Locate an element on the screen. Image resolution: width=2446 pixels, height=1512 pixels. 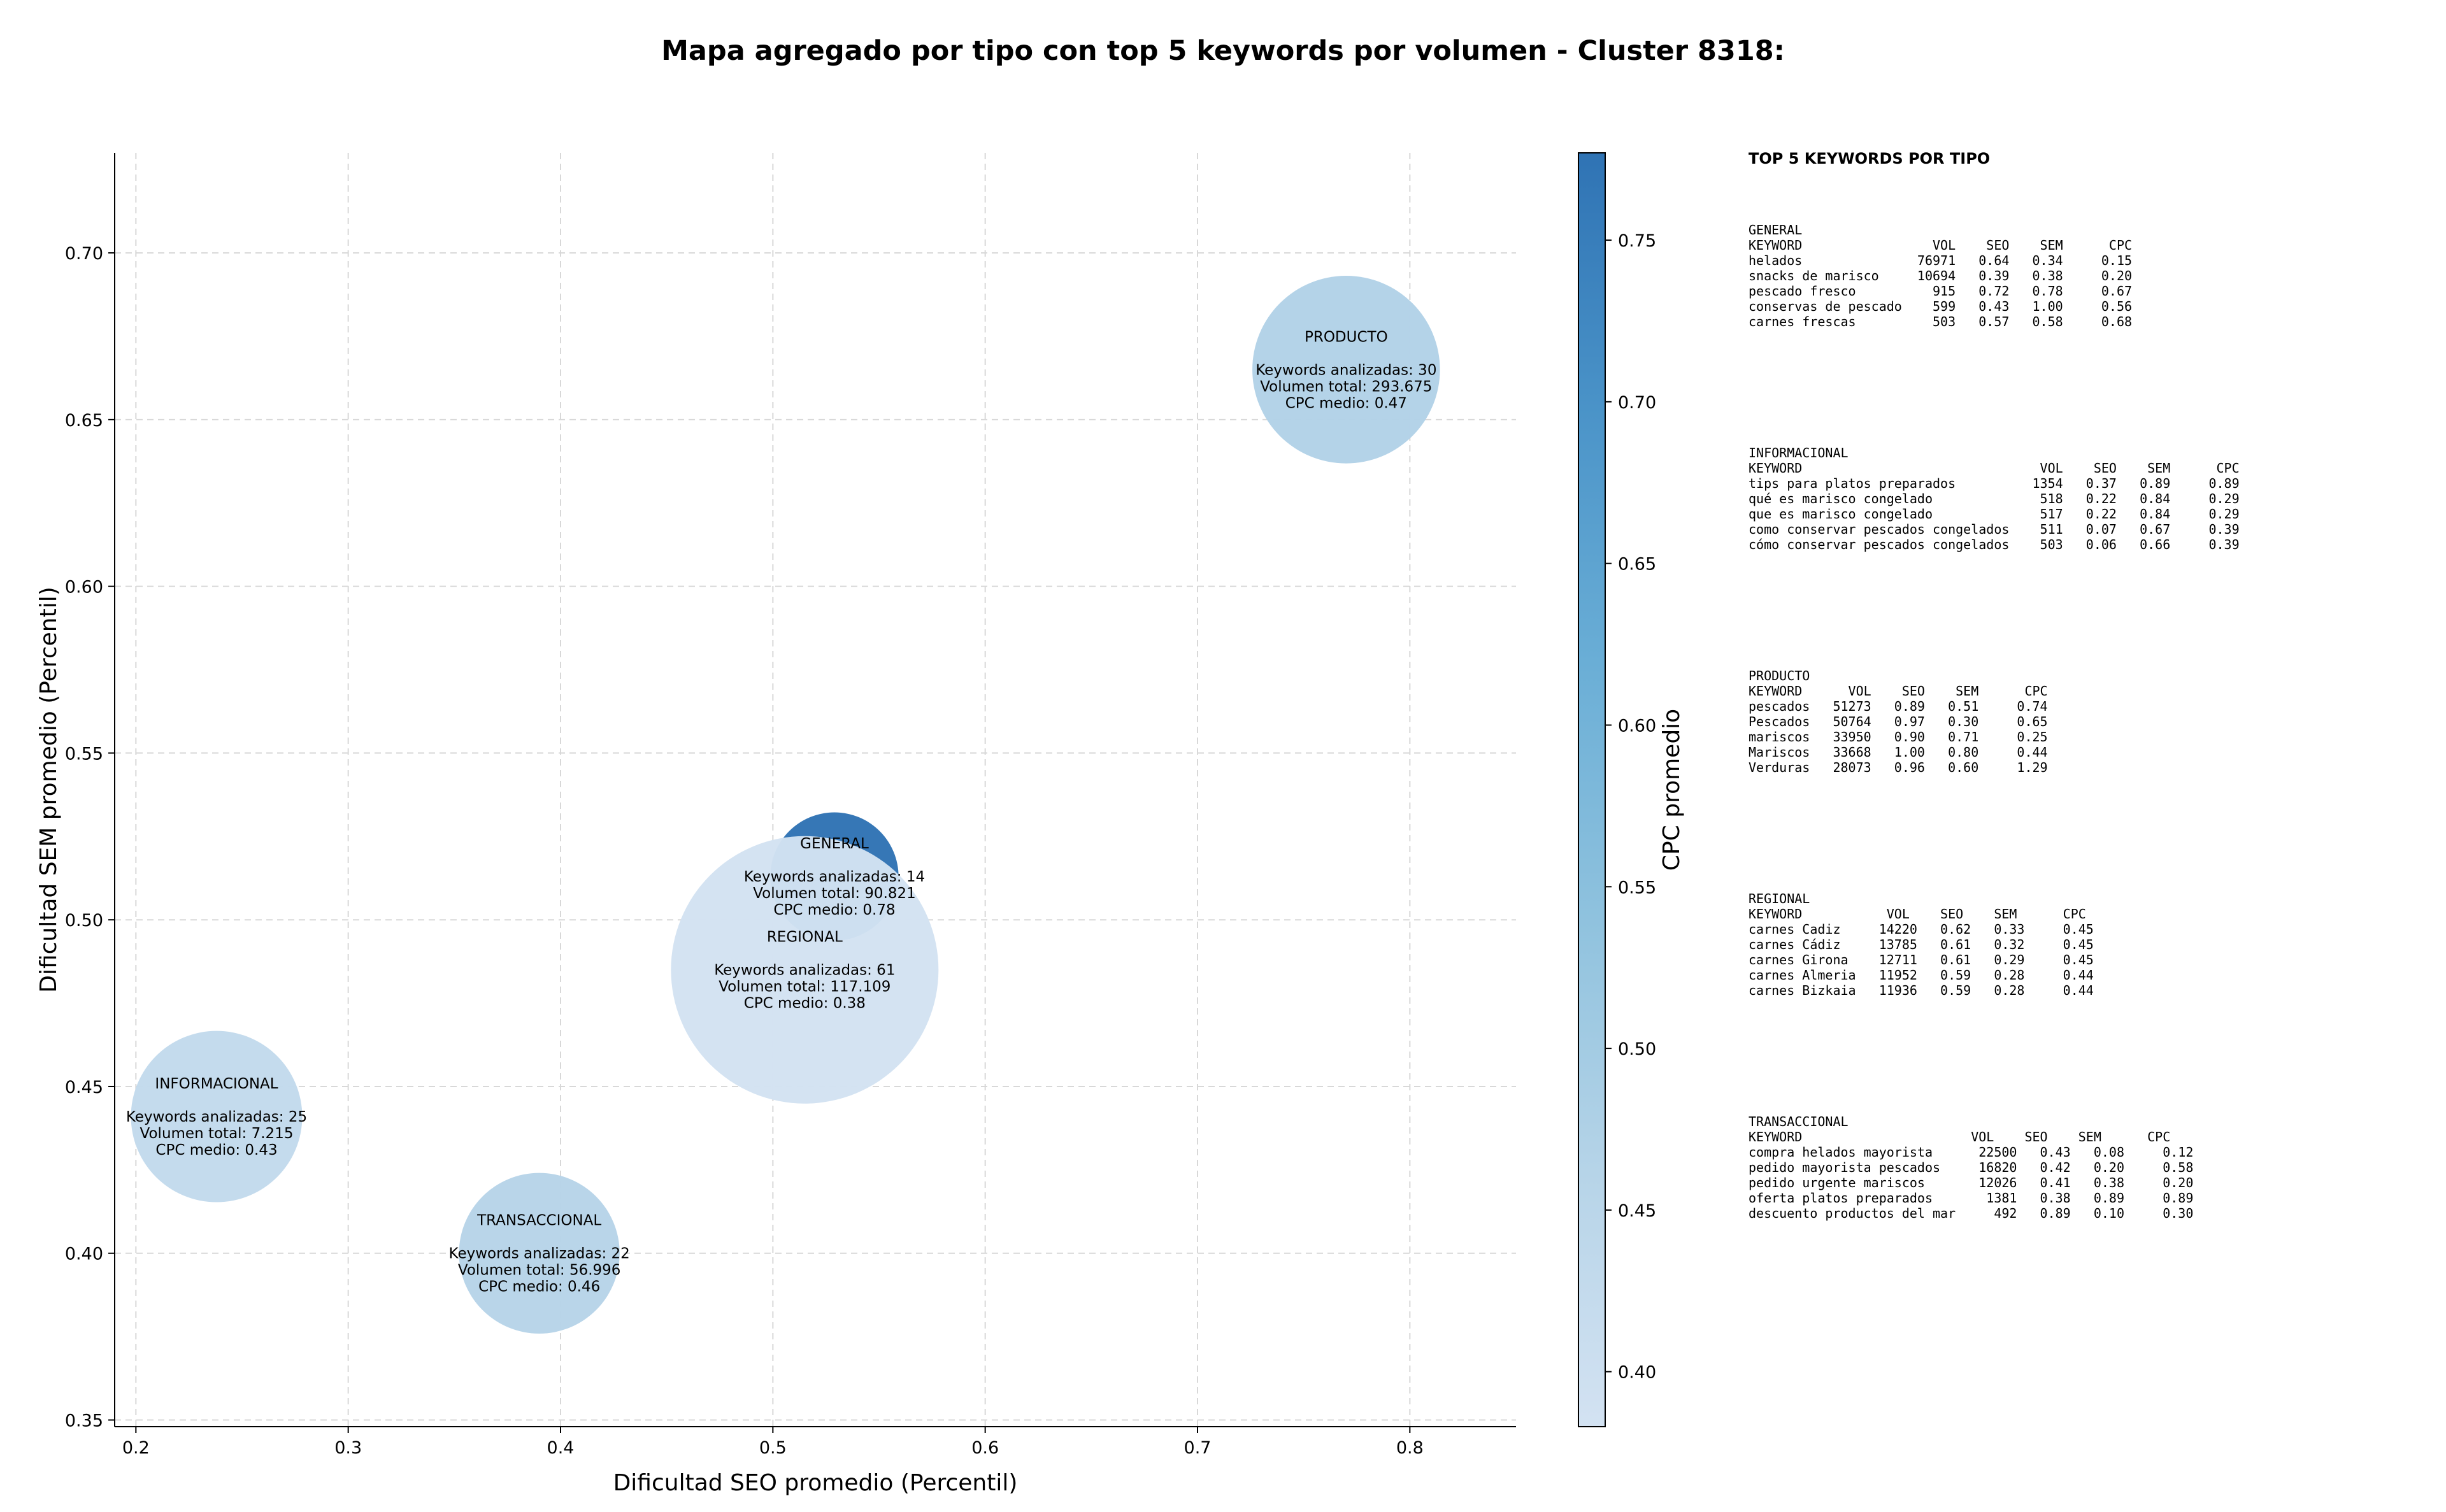
x-tick-label: 0.5 is located at coordinates (773, 1448).